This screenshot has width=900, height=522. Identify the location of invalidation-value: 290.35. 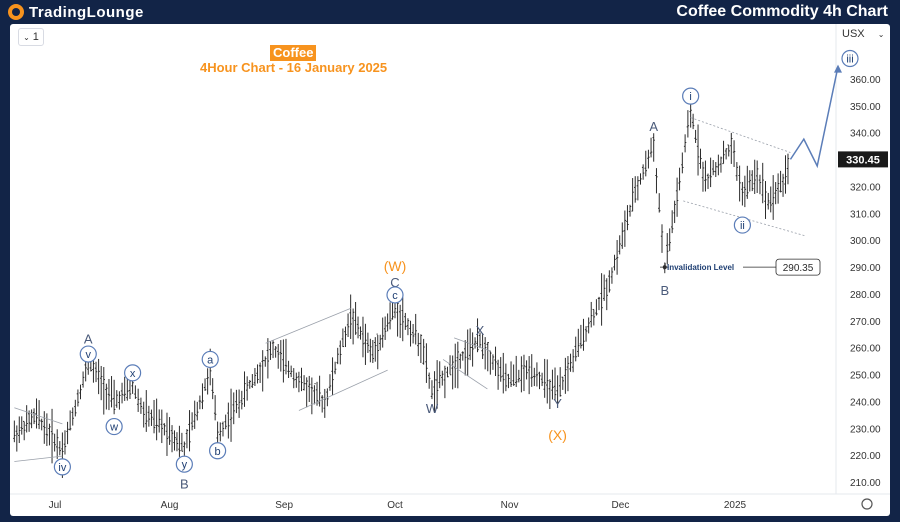
(798, 268).